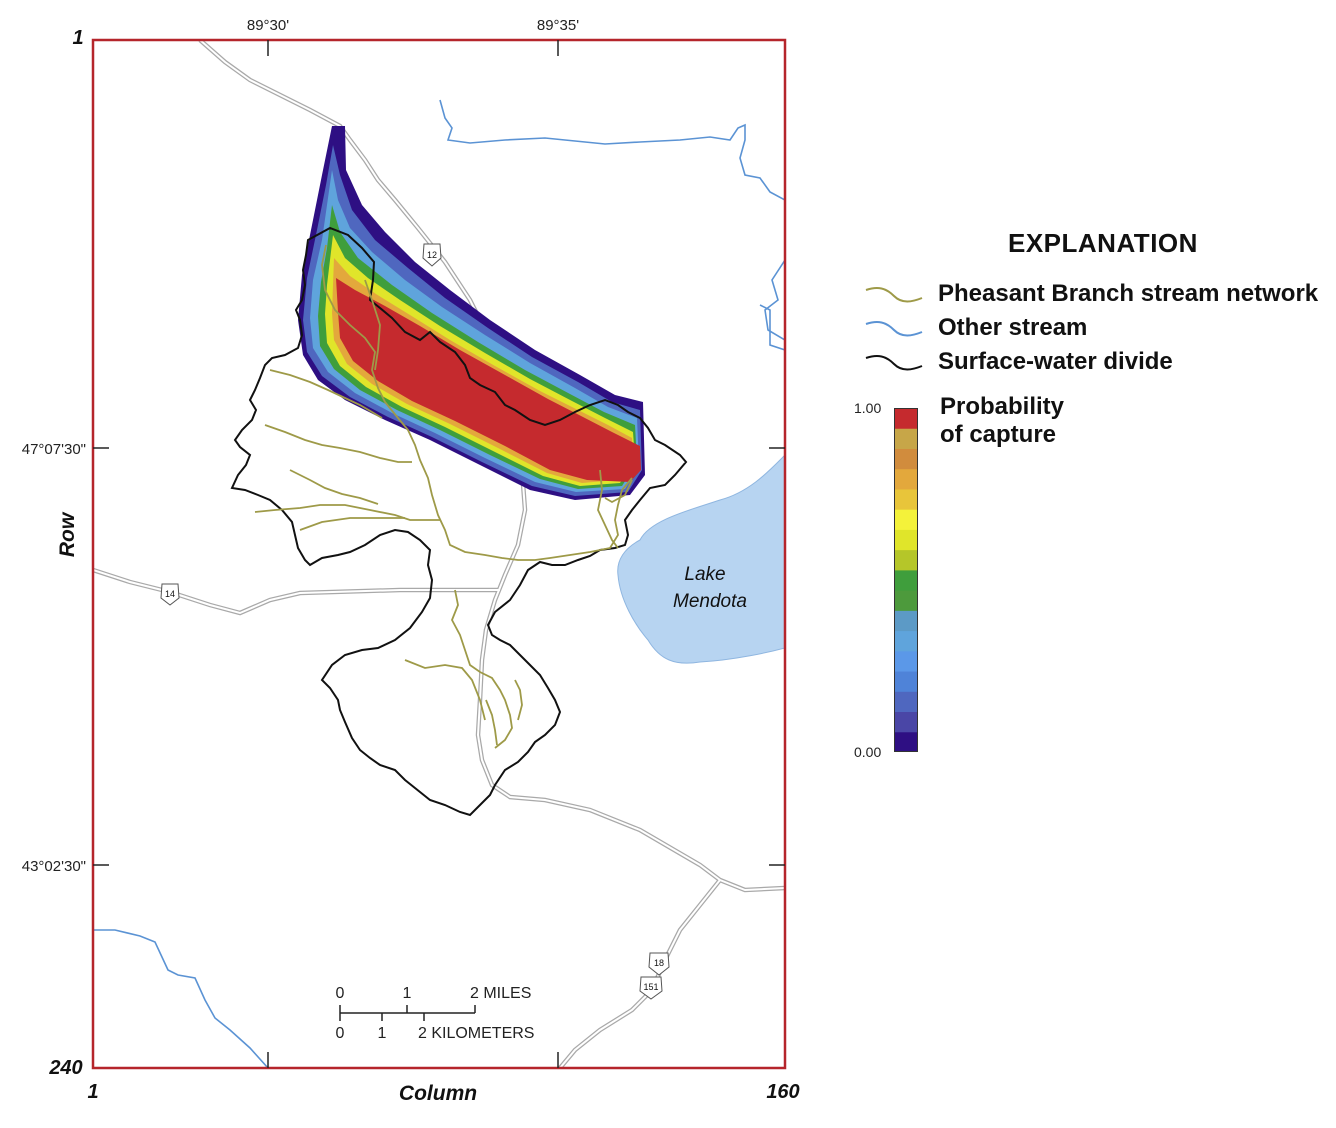 The height and width of the screenshot is (1128, 1336). Describe the element at coordinates (435, 1013) in the screenshot. I see `scale-bar: 0 1 2 MILES 0 1 2 KILOMETERS` at that location.